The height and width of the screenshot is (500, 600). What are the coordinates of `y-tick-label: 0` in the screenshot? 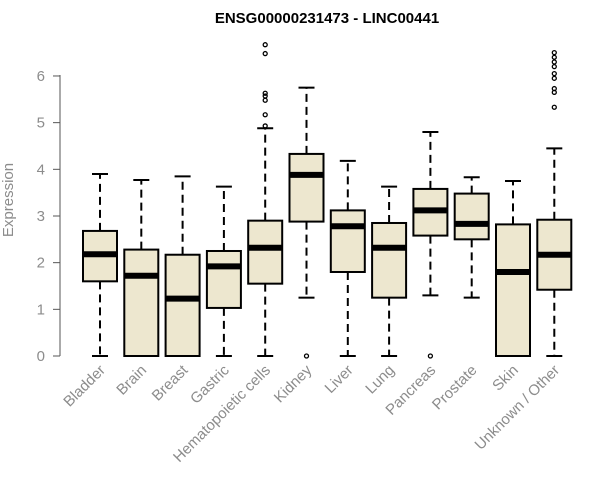 It's located at (41, 356).